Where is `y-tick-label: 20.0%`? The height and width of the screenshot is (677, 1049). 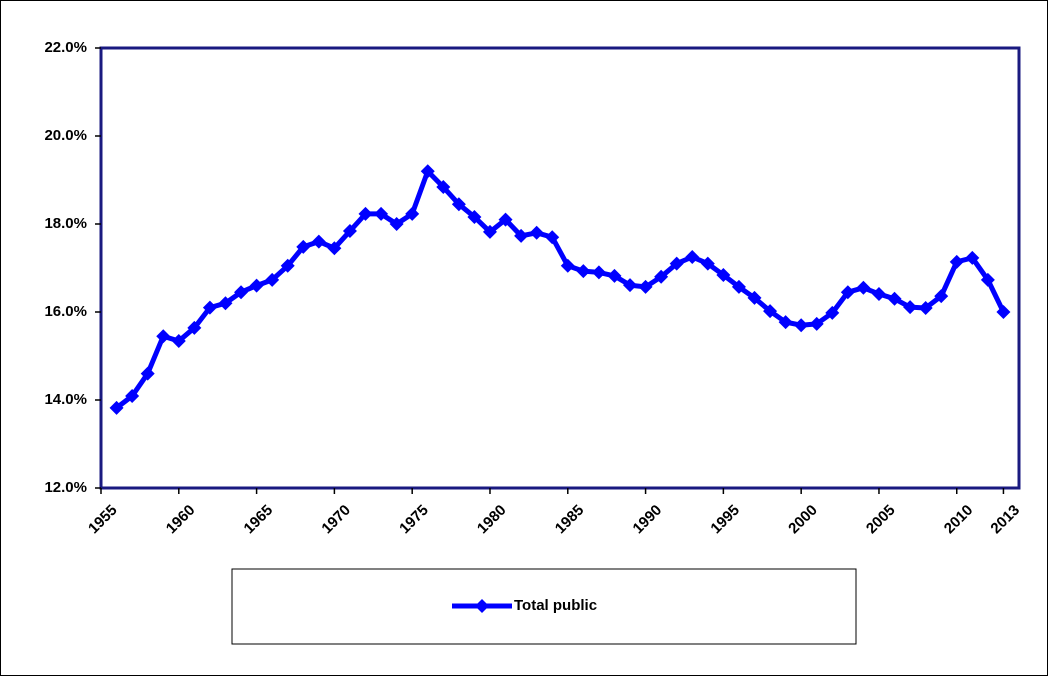
y-tick-label: 20.0% is located at coordinates (65, 135).